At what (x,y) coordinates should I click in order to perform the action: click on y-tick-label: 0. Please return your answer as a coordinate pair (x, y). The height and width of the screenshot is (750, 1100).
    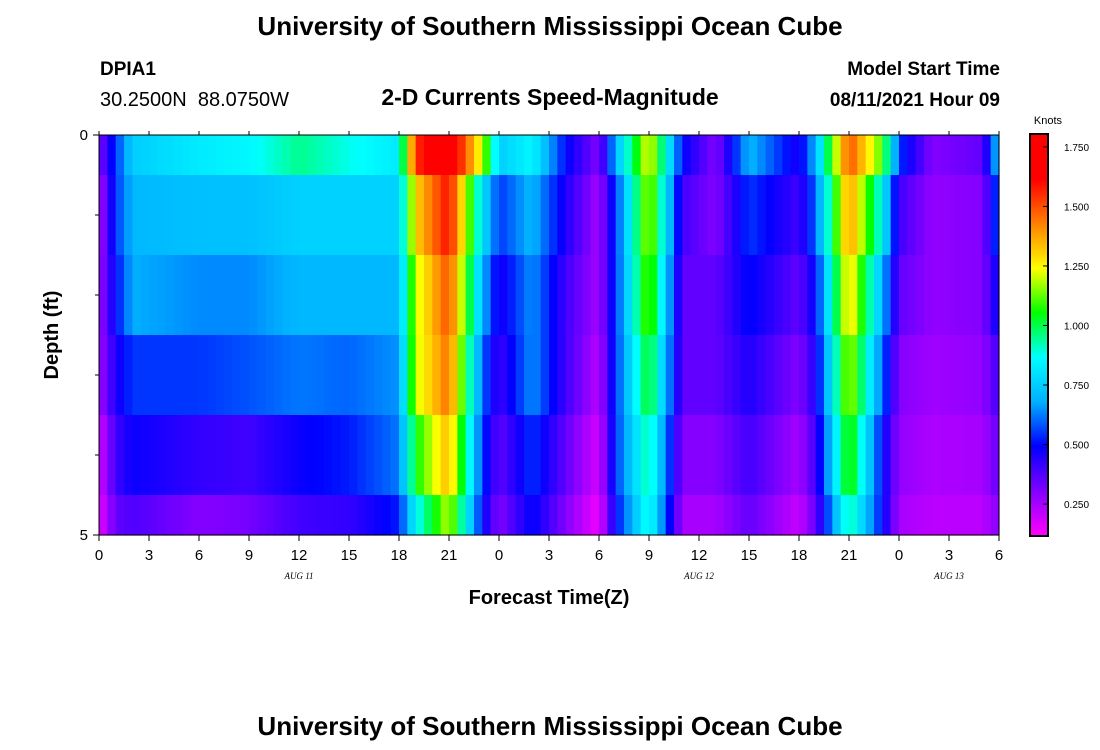
    Looking at the image, I should click on (84, 135).